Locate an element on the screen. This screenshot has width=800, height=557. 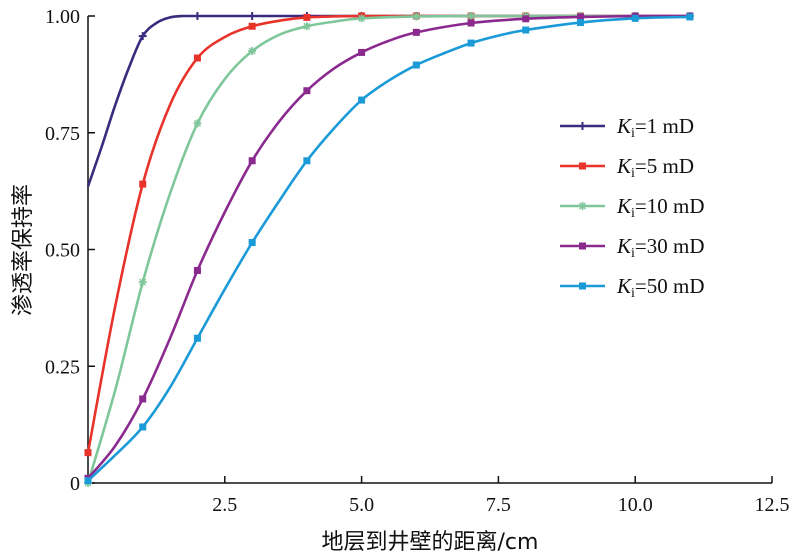
legend-entry-2: Ki=5 mD is located at coordinates (627, 167).